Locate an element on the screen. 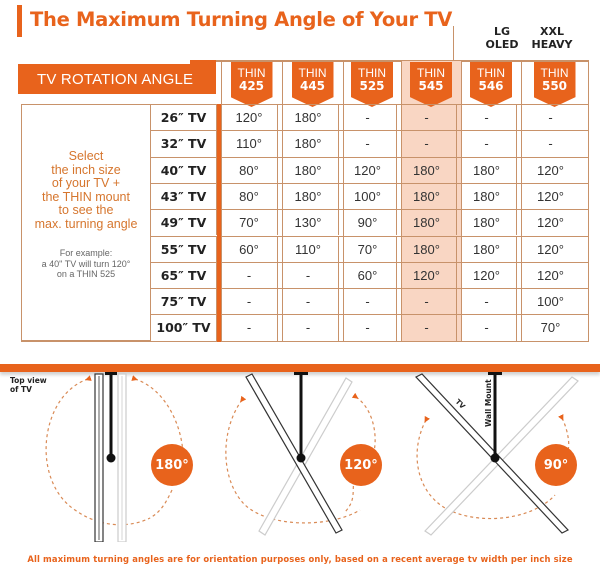  column-header-thin-425: THIN 425 is located at coordinates (251, 84).